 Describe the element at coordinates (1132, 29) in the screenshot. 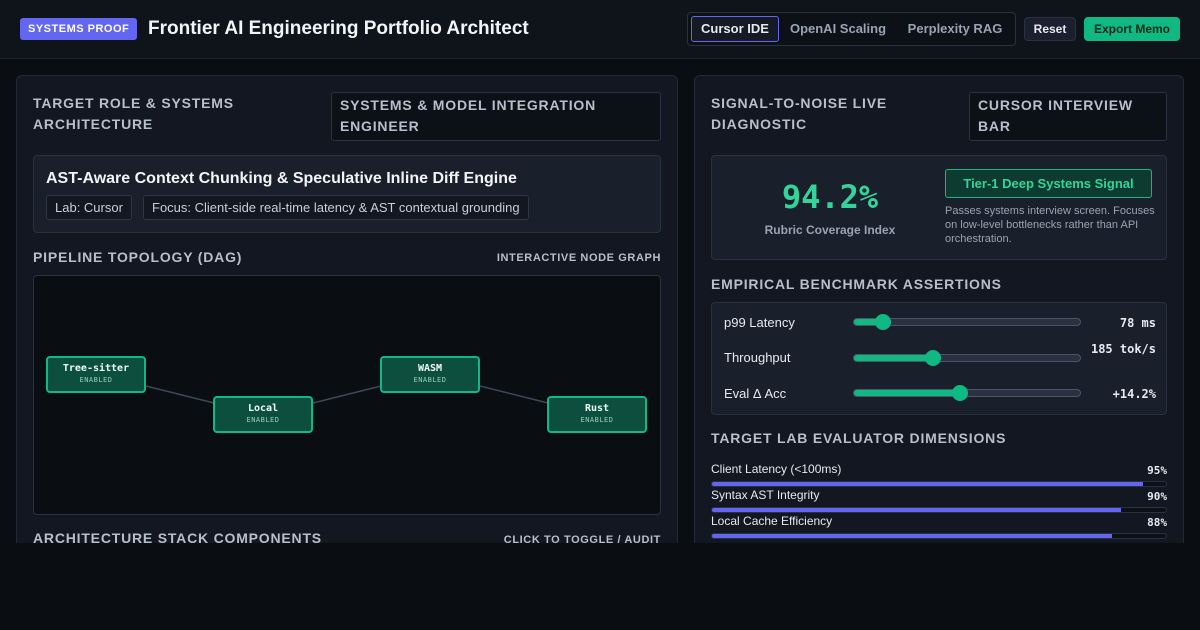

I see `export-memo-button: Export Memo` at that location.